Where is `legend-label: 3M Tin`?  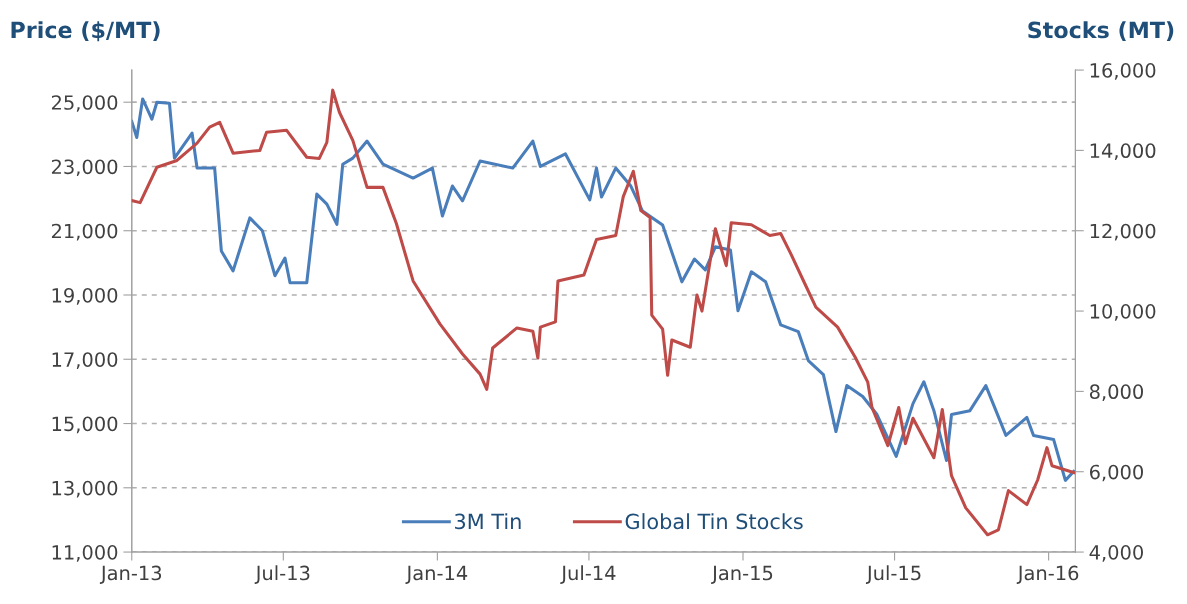
legend-label: 3M Tin is located at coordinates (488, 521).